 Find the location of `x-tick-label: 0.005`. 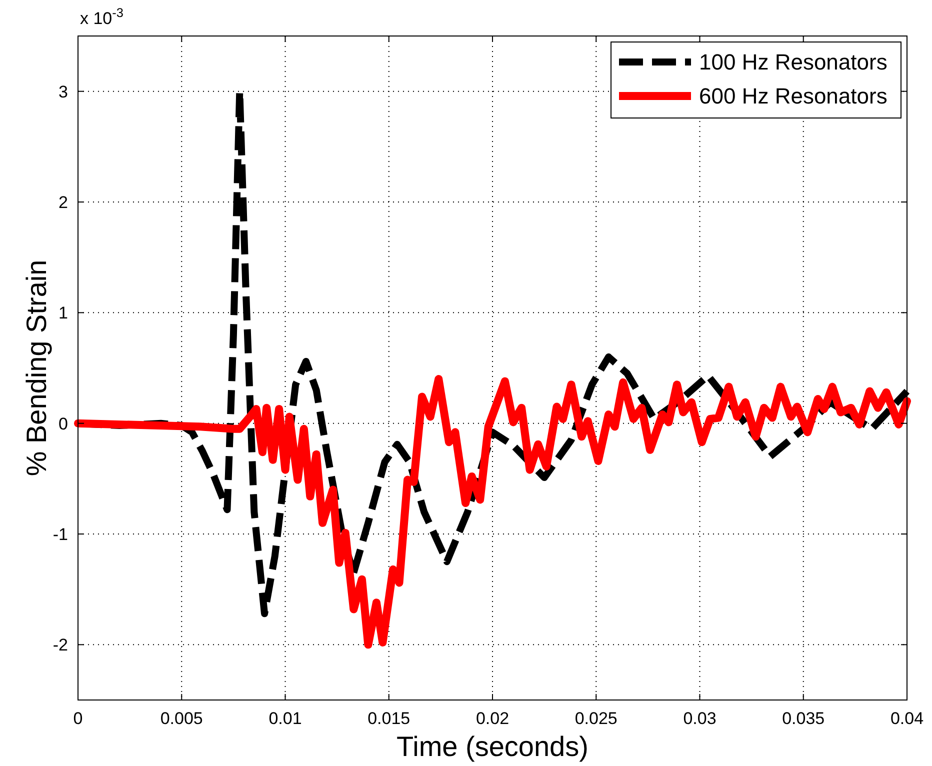

x-tick-label: 0.005 is located at coordinates (181, 718).